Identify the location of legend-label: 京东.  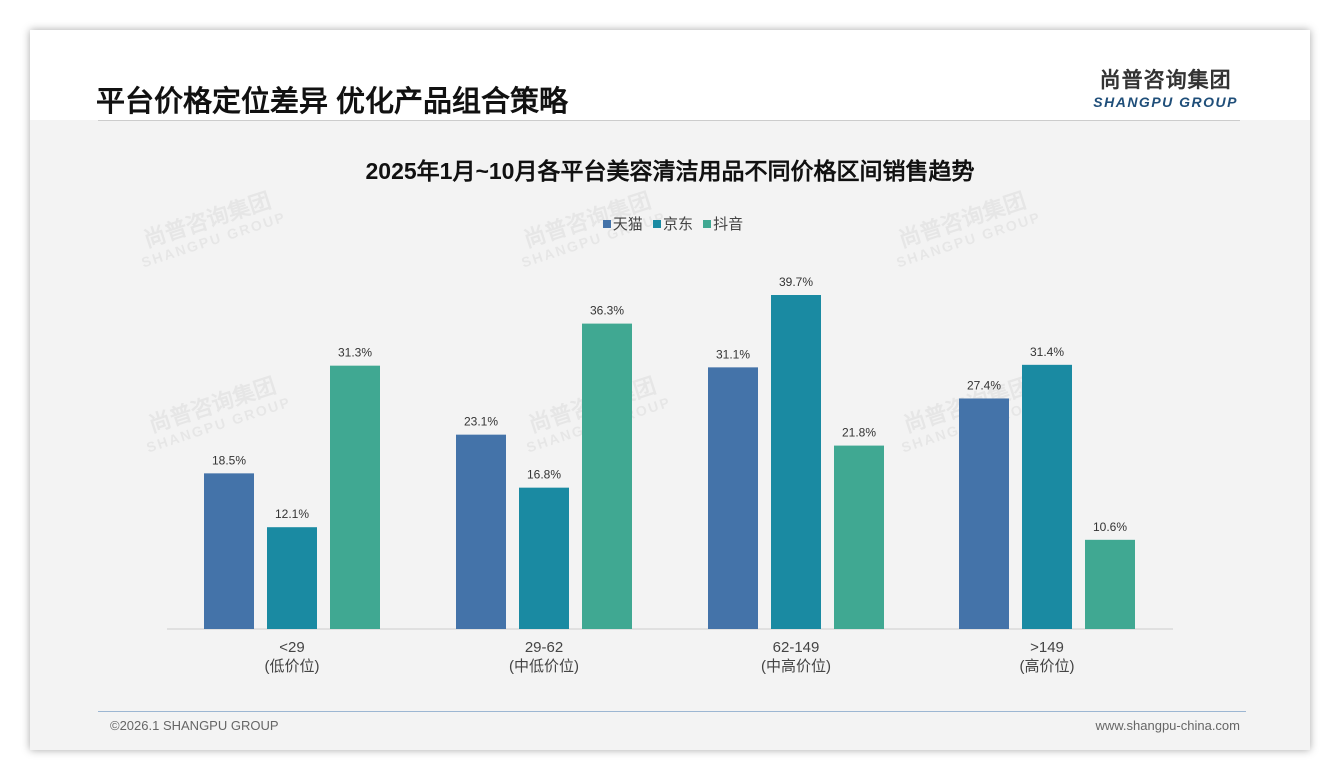
(677, 224).